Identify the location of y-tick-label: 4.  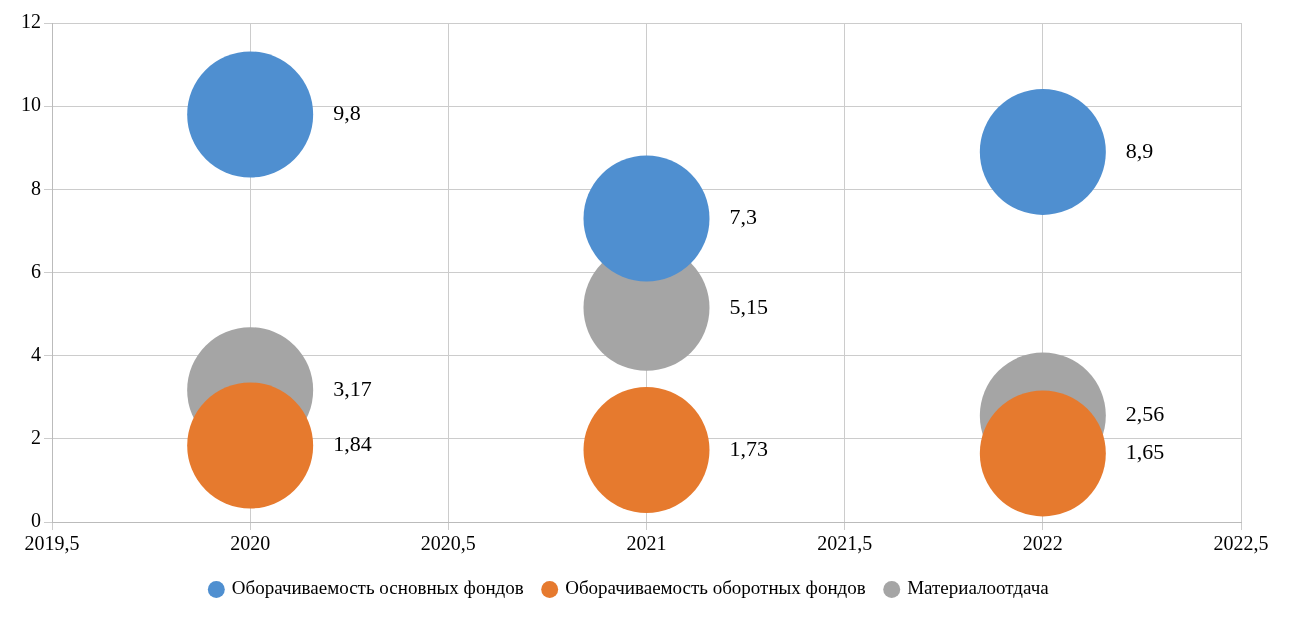
(36, 353).